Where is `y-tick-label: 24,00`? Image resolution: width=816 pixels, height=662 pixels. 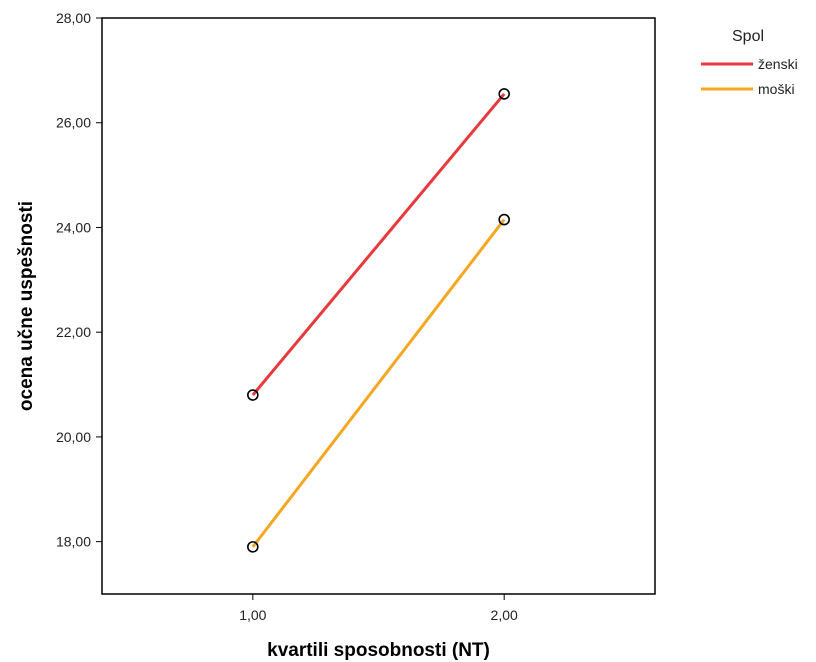
y-tick-label: 24,00 is located at coordinates (73, 227).